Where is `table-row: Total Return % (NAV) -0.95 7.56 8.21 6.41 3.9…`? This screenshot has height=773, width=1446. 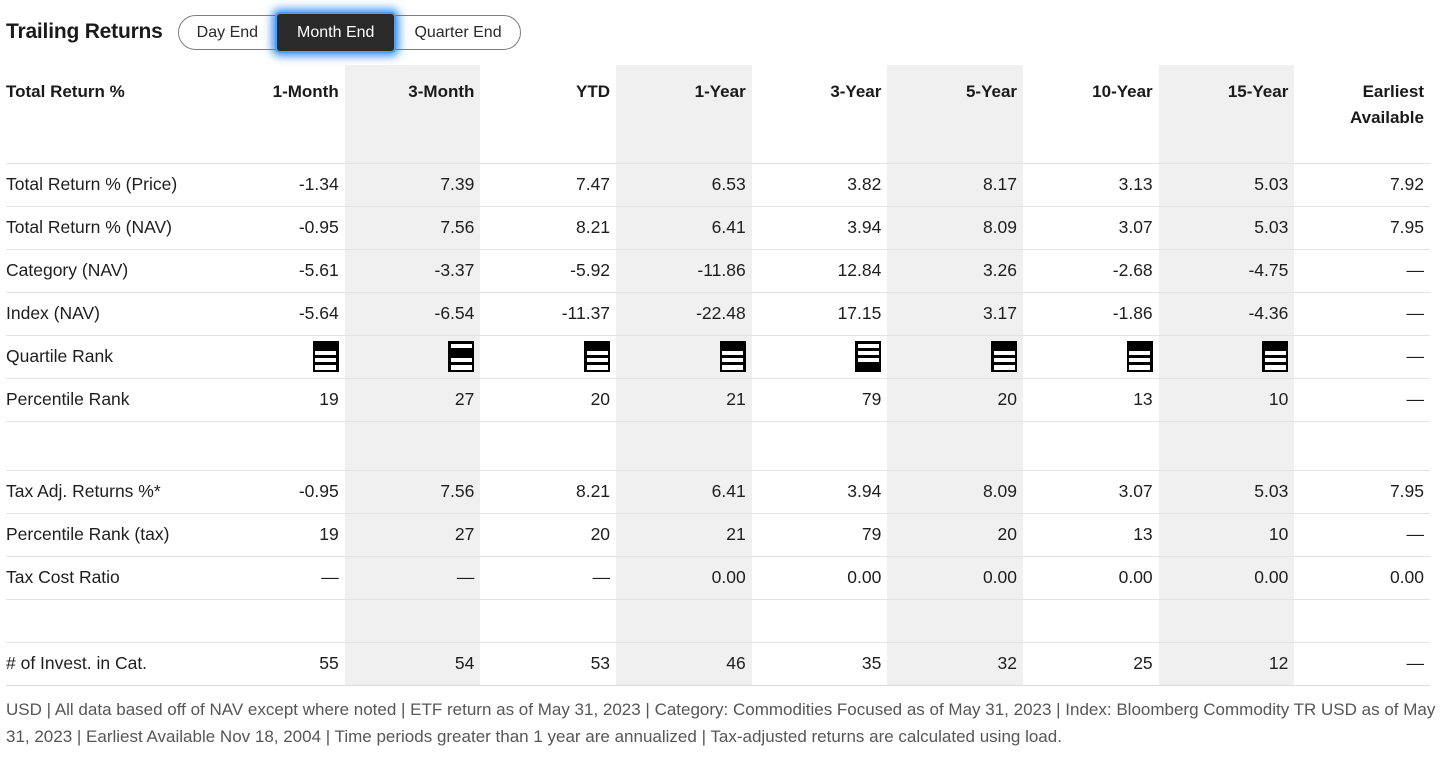
table-row: Total Return % (NAV) -0.95 7.56 8.21 6.41 3.9… is located at coordinates (718, 227).